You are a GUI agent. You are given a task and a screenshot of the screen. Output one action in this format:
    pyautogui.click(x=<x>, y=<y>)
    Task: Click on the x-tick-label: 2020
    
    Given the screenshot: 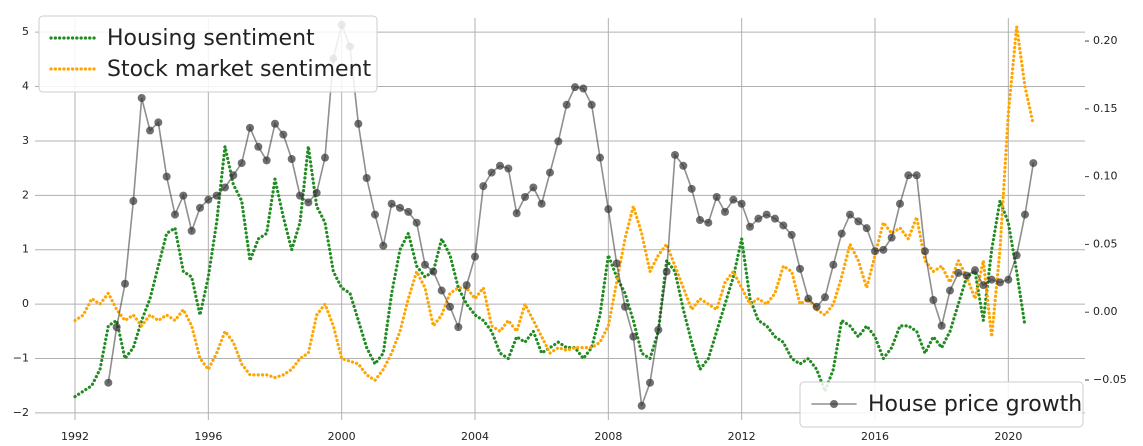 What is the action you would take?
    pyautogui.click(x=1008, y=436)
    